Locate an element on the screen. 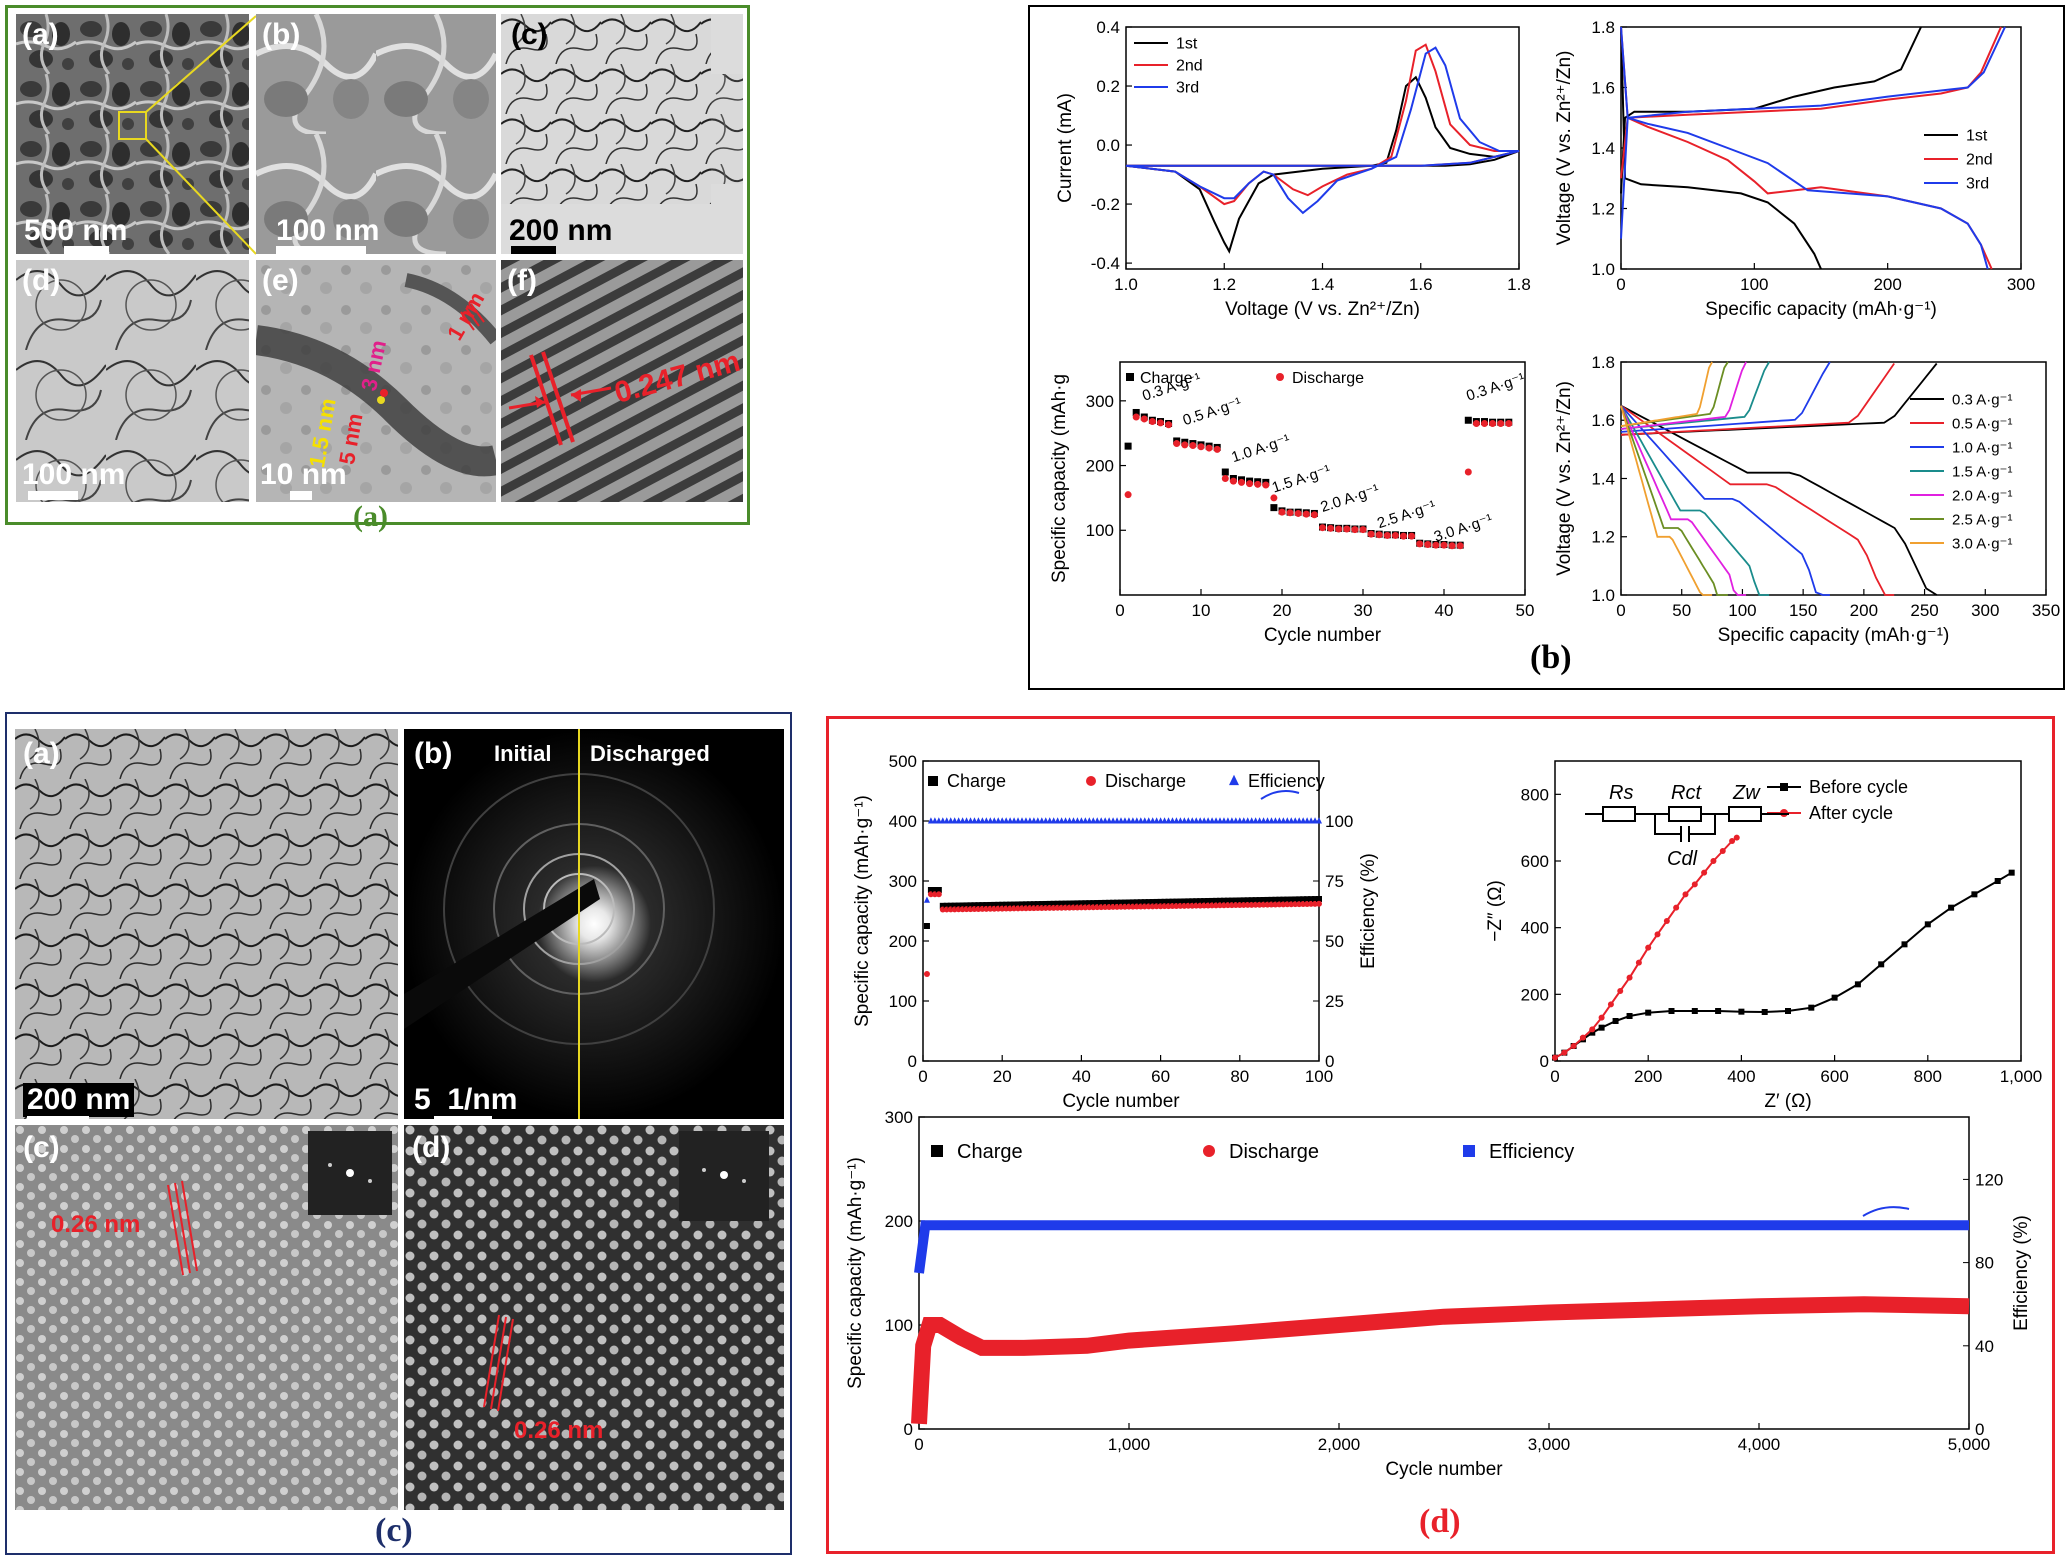 The width and height of the screenshot is (2070, 1559). panel-caption: (b) is located at coordinates (1551, 657).